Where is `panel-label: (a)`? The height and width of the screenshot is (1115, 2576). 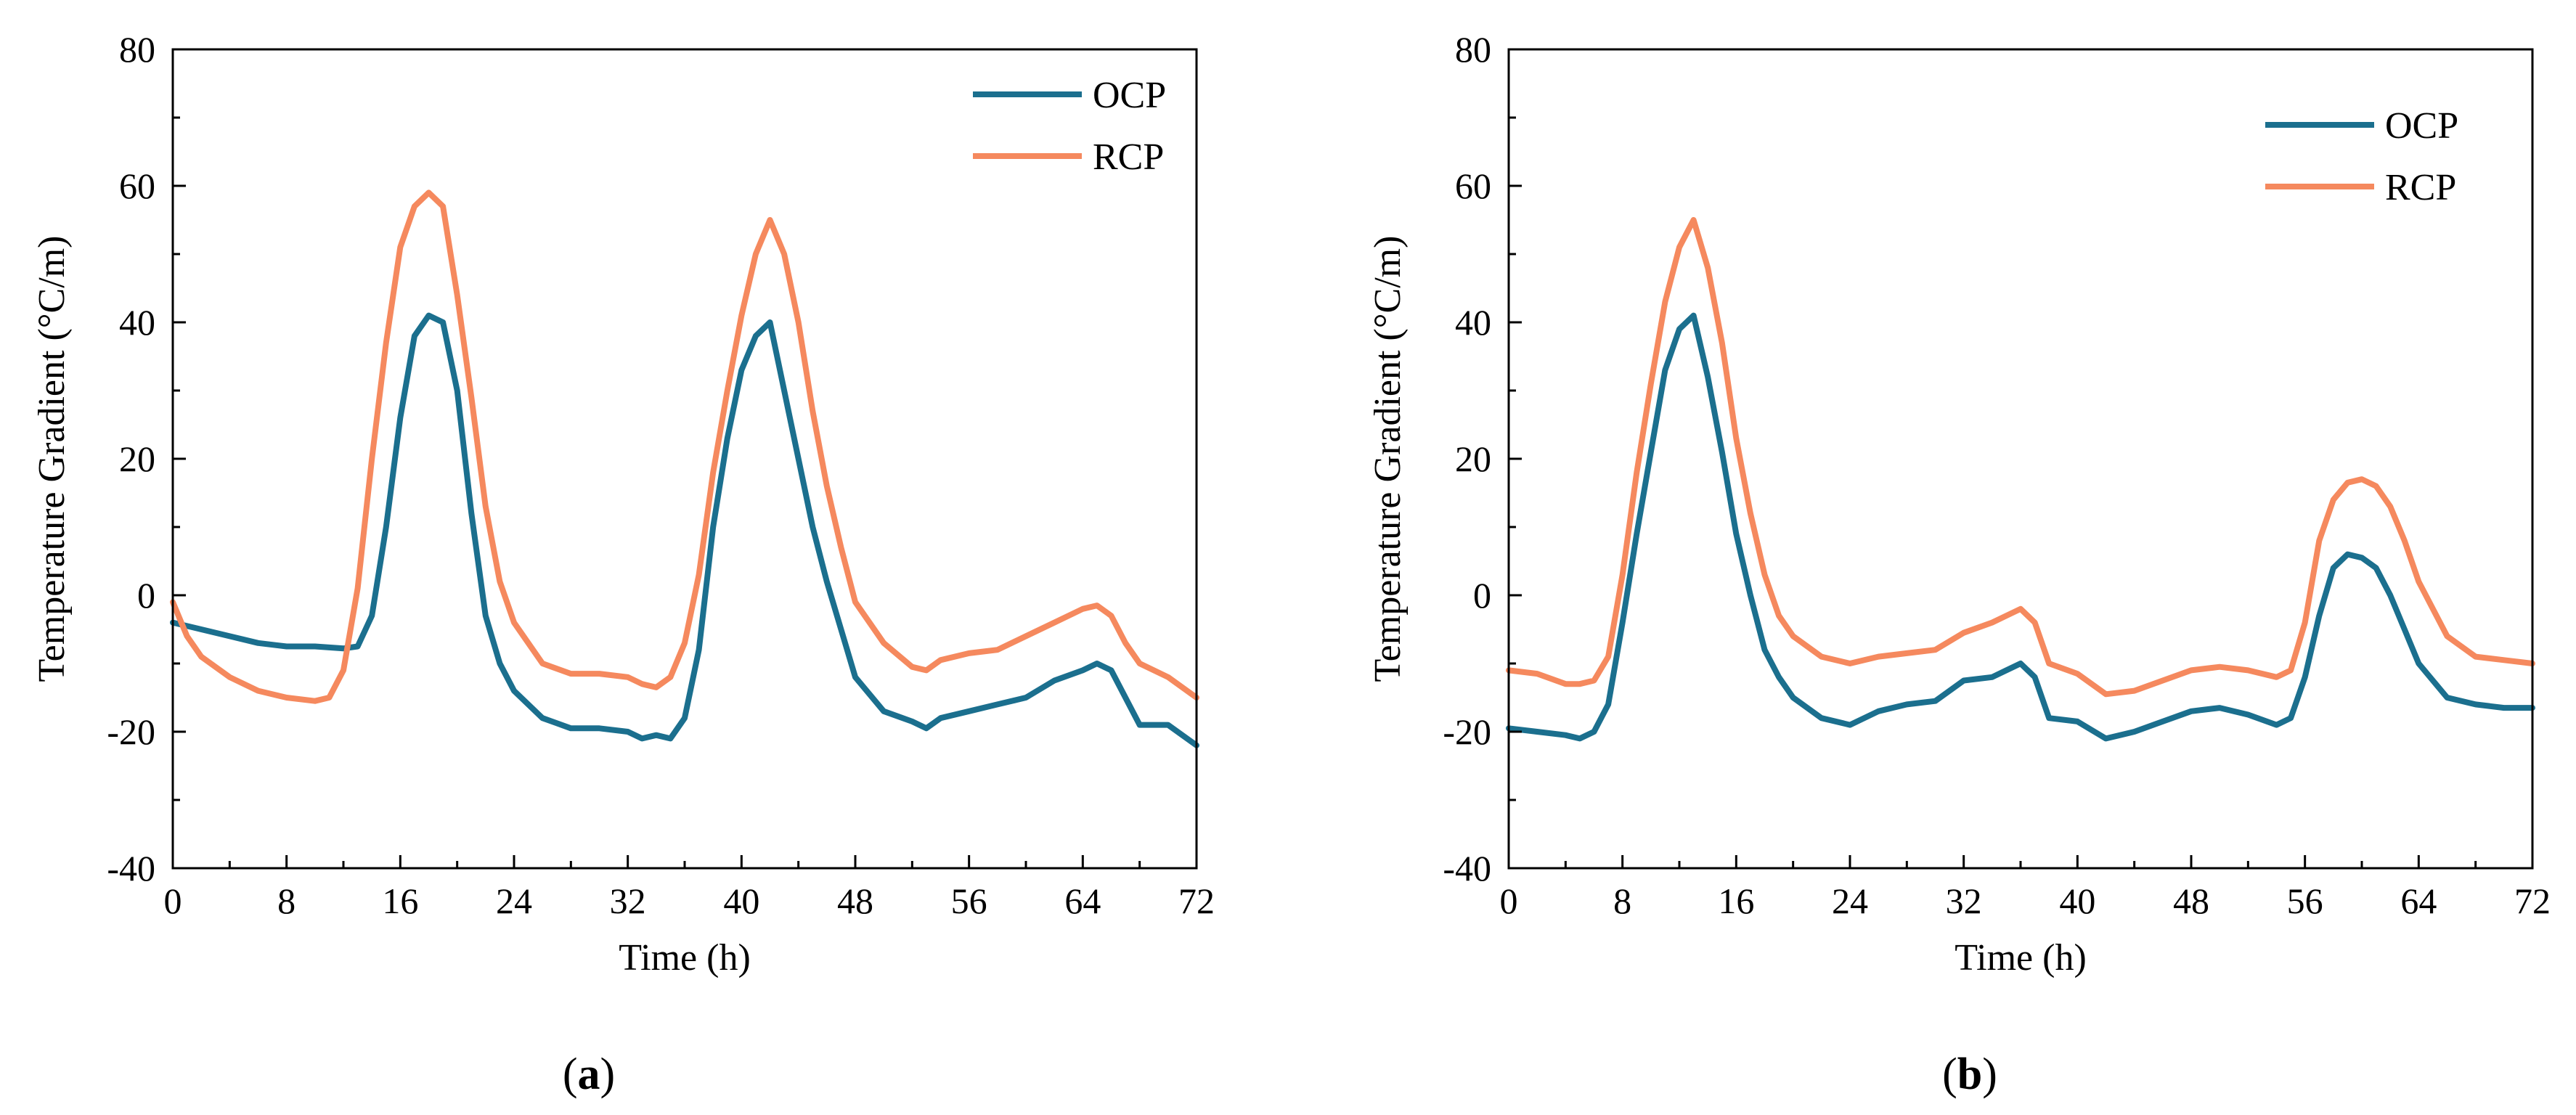
panel-label: (a) is located at coordinates (589, 1075).